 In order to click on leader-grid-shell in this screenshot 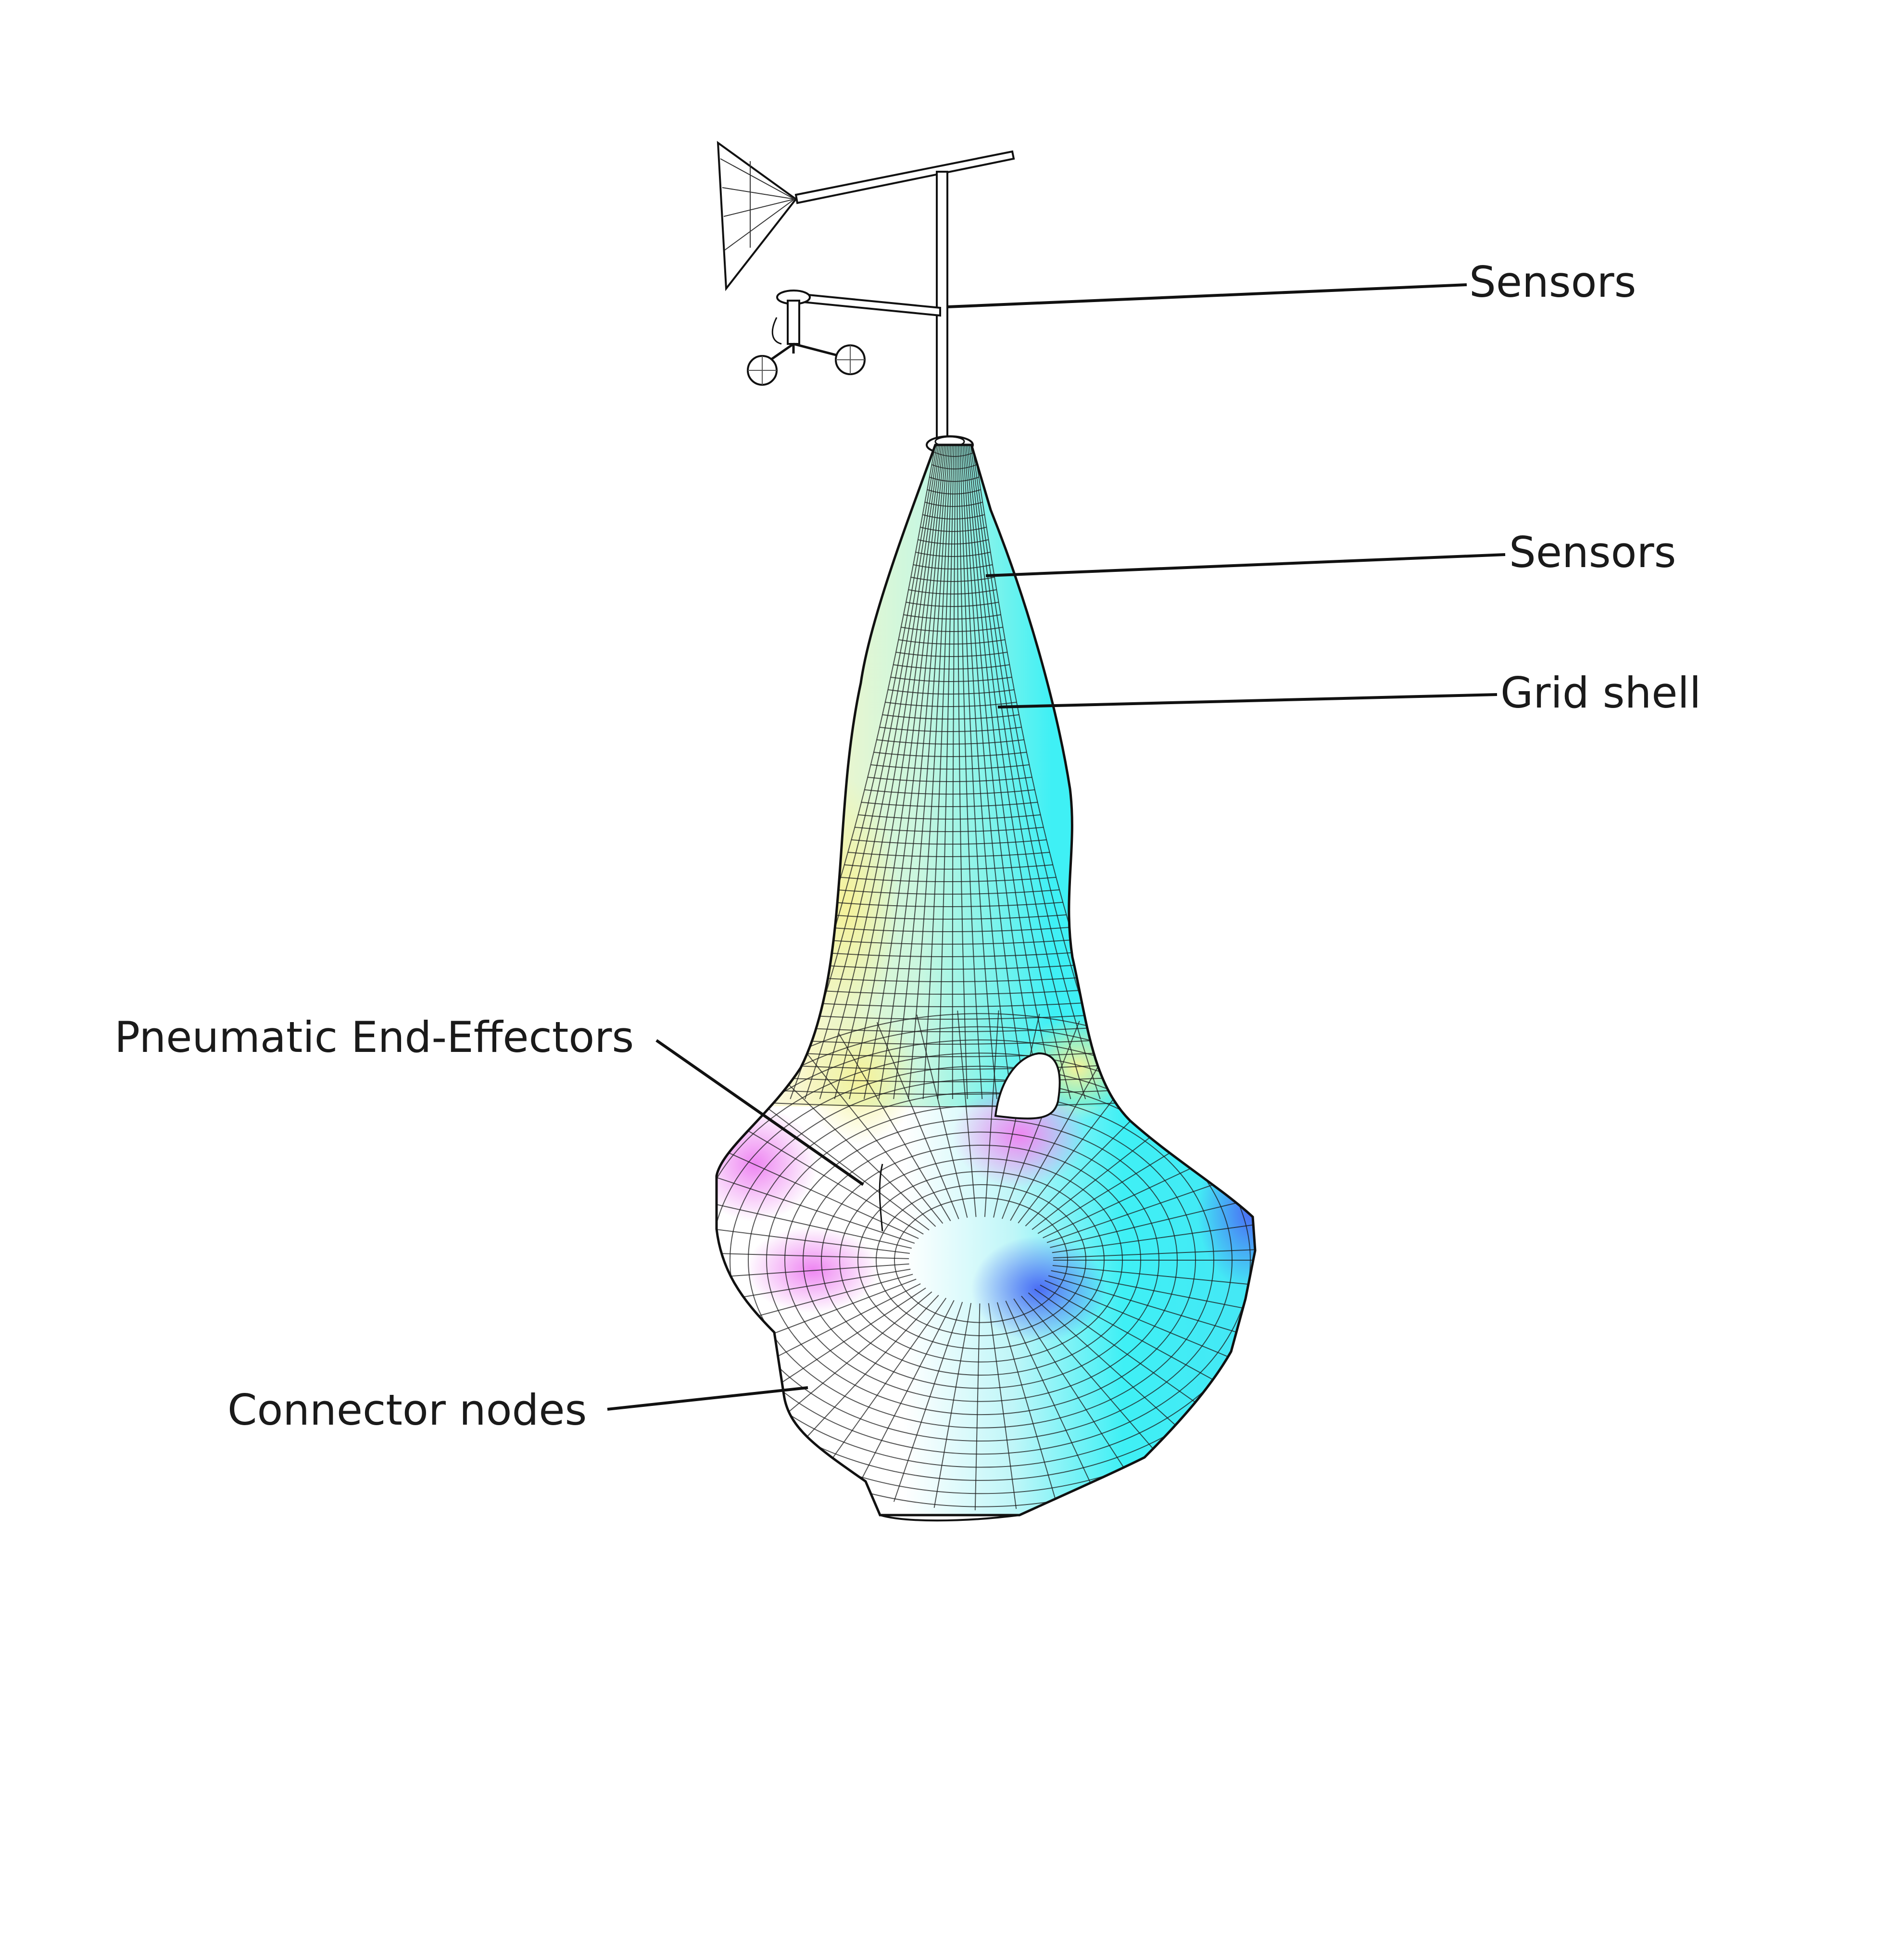, I will do `click(1247, 700)`.